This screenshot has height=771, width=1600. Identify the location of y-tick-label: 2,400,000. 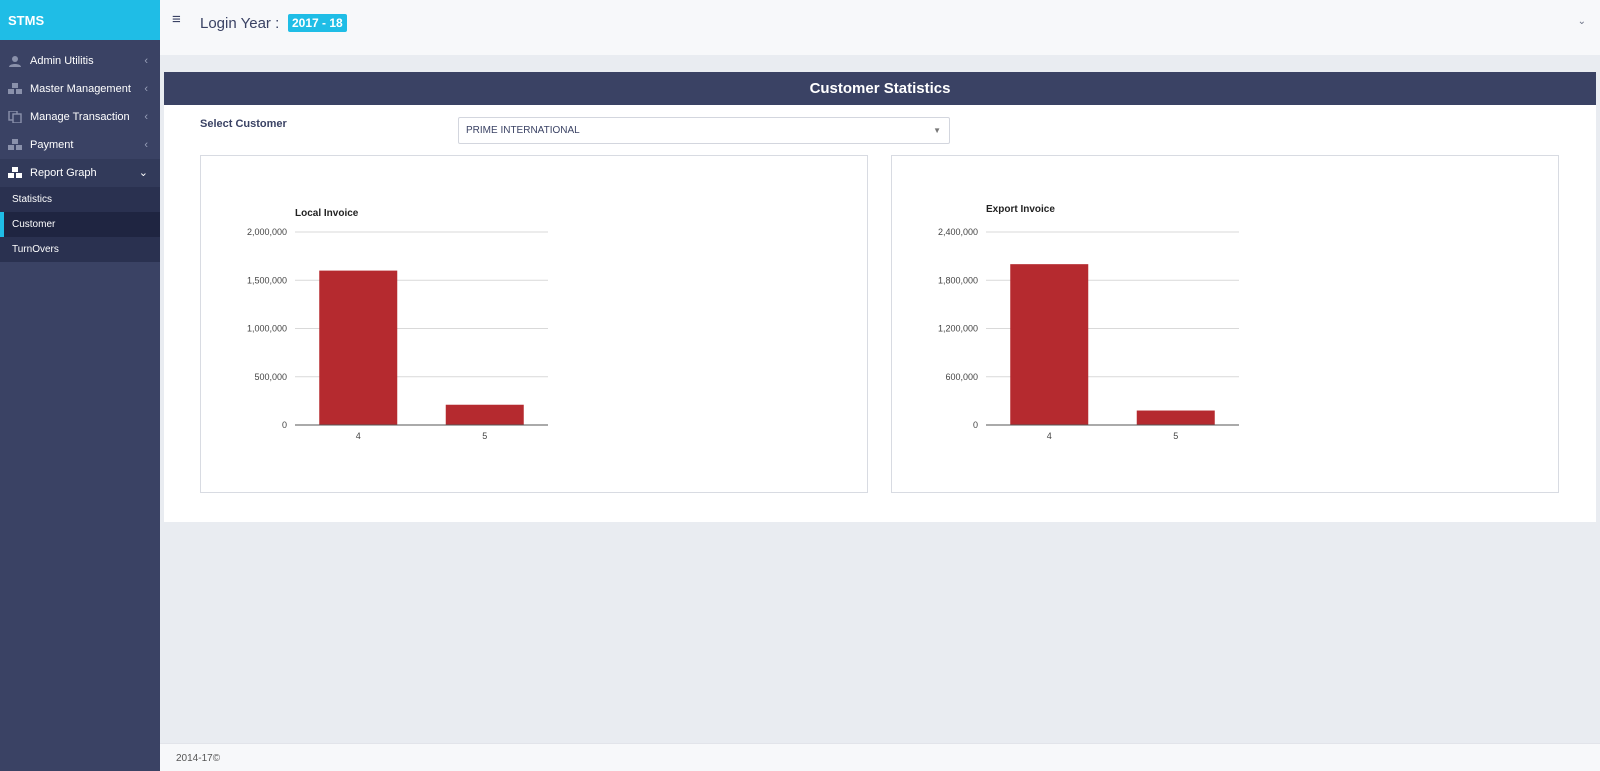
(958, 232).